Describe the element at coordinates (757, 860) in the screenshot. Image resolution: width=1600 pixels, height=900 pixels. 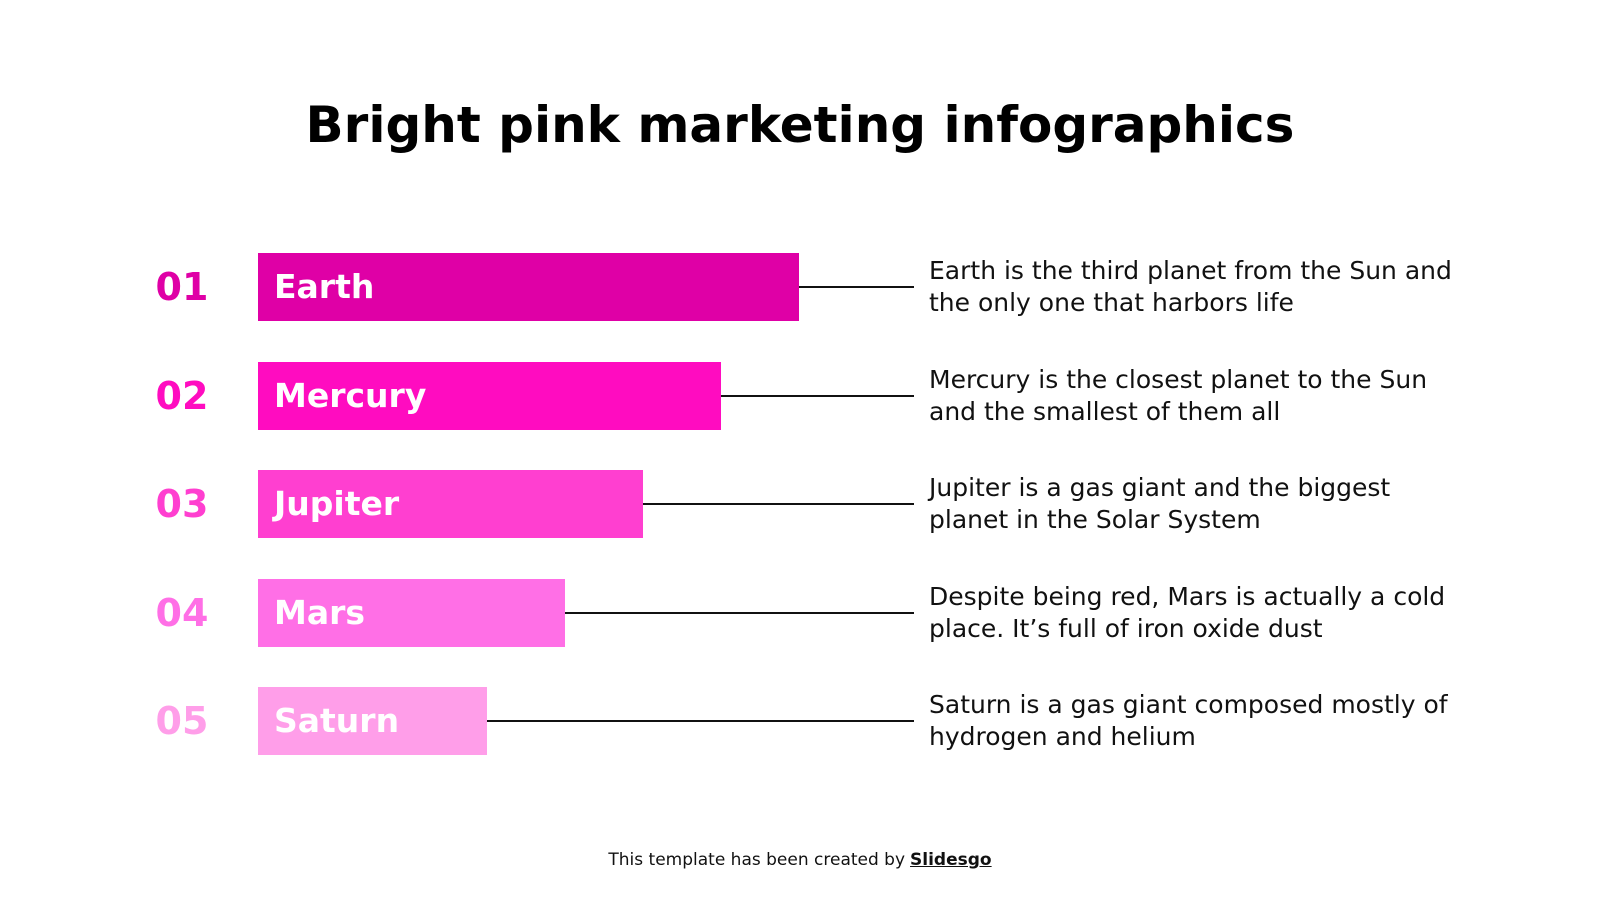
I see `footer-text: This template has been created by` at that location.